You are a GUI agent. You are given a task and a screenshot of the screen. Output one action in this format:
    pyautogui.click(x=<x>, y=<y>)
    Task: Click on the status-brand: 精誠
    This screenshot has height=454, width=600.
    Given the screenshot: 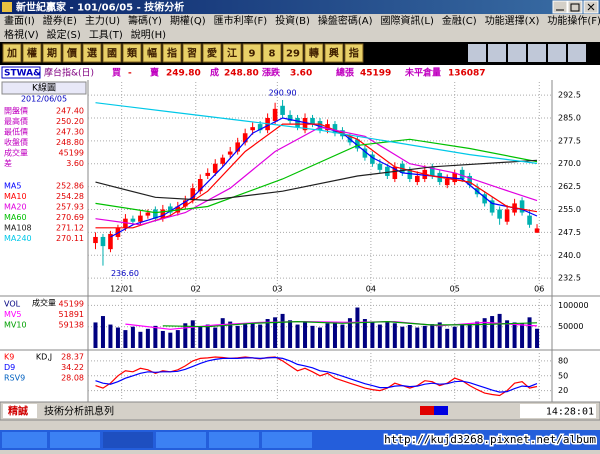 What is the action you would take?
    pyautogui.click(x=18, y=411)
    